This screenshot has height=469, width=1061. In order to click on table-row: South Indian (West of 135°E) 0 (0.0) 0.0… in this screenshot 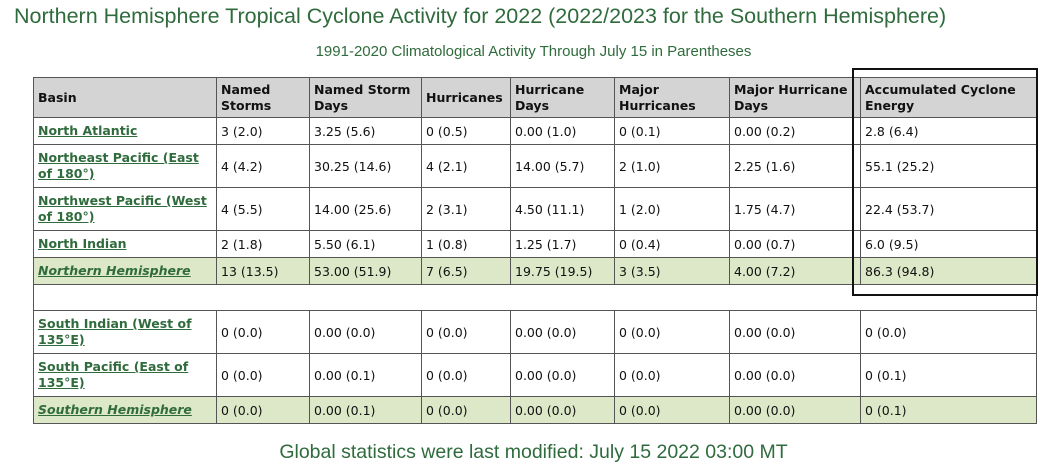, I will do `click(535, 332)`.